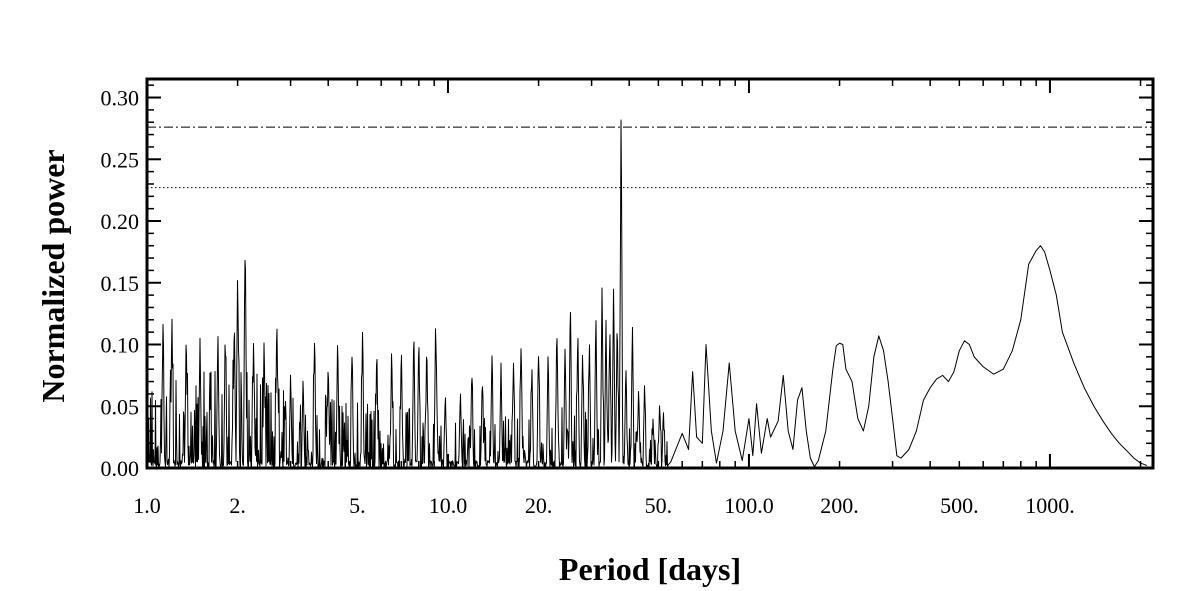 The width and height of the screenshot is (1200, 591). Describe the element at coordinates (120, 98) in the screenshot. I see `y-tick-label: 0.30` at that location.